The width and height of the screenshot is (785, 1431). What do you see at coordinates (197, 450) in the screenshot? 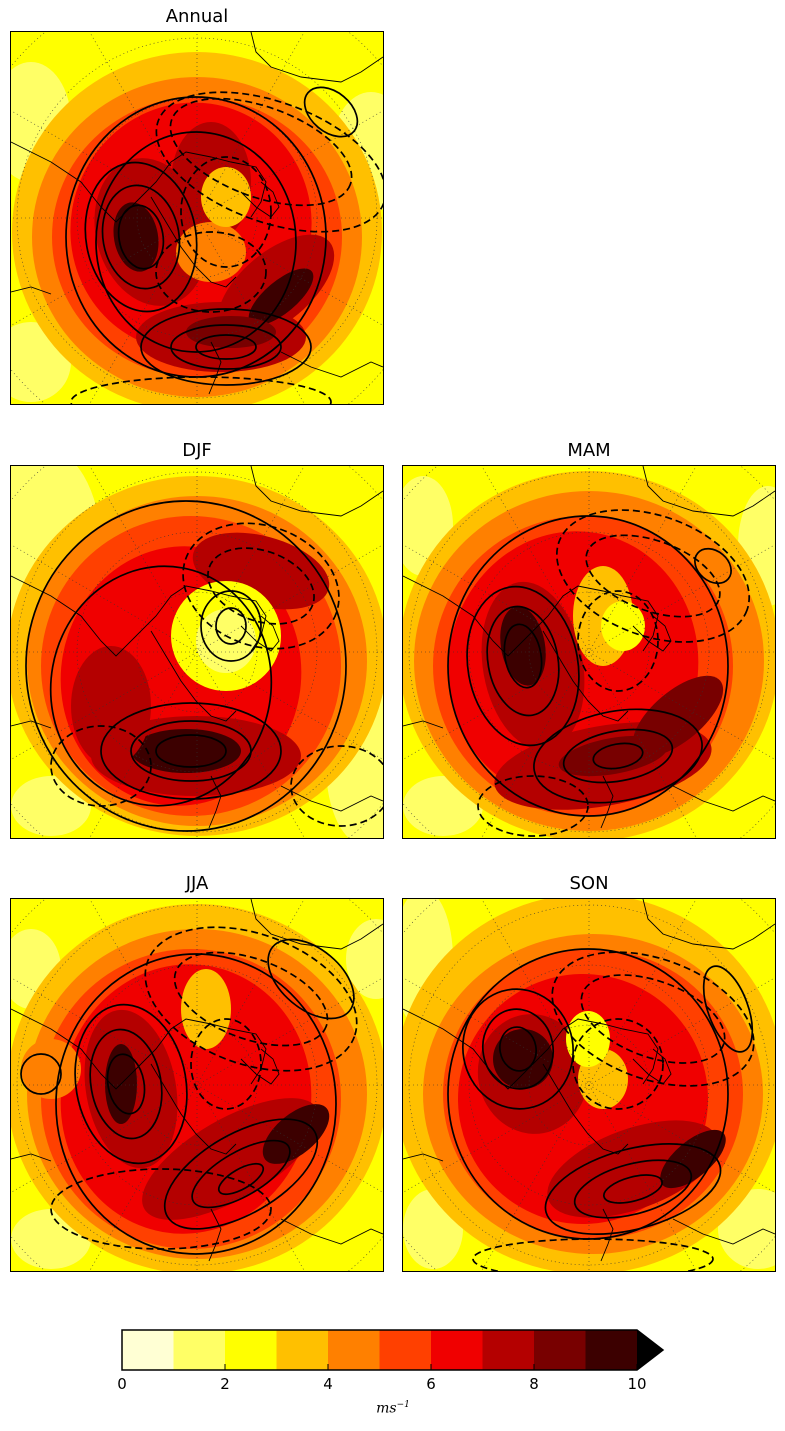
I see `panel-title-djf: DJF` at bounding box center [197, 450].